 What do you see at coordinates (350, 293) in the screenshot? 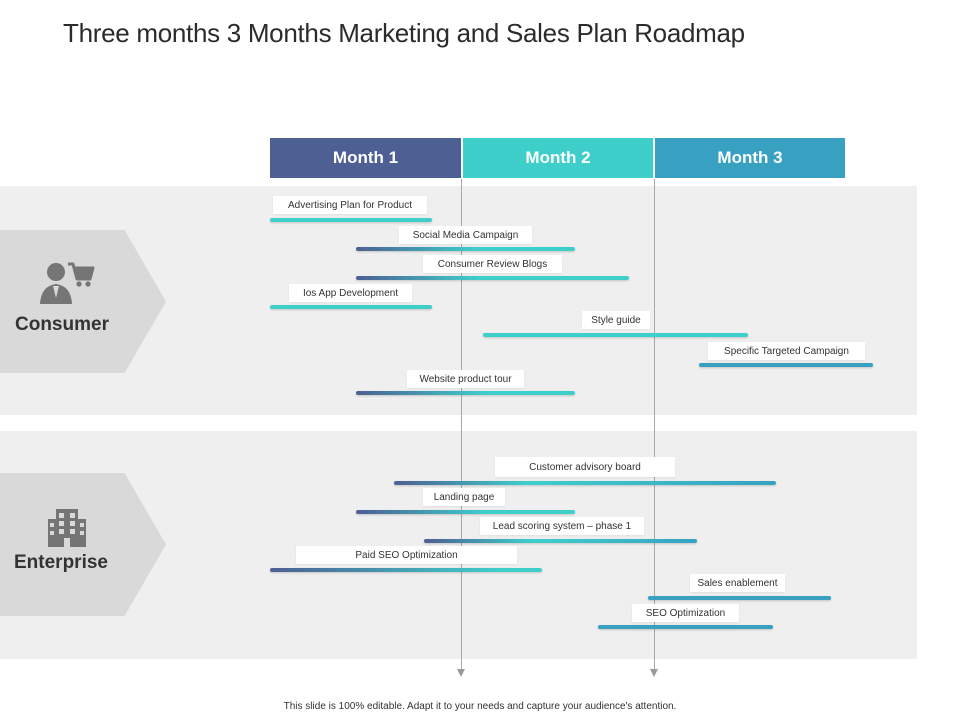
I see `task-label: Ios App Development` at bounding box center [350, 293].